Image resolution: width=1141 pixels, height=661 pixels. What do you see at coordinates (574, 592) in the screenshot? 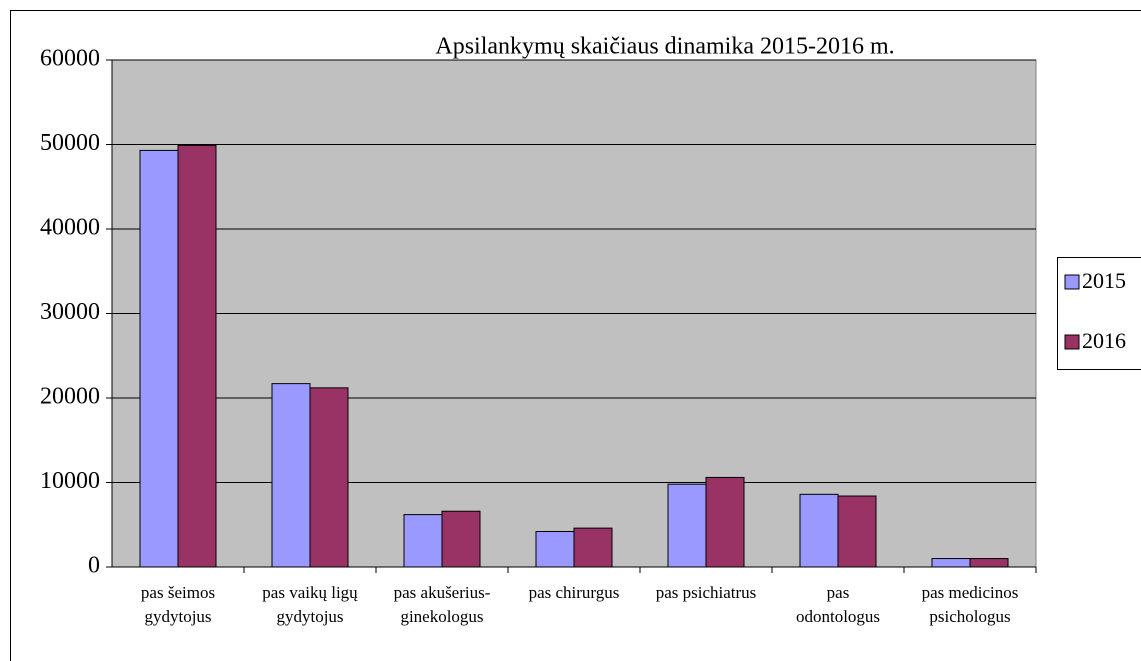
I see `x-tick-label: pas chirurgus` at bounding box center [574, 592].